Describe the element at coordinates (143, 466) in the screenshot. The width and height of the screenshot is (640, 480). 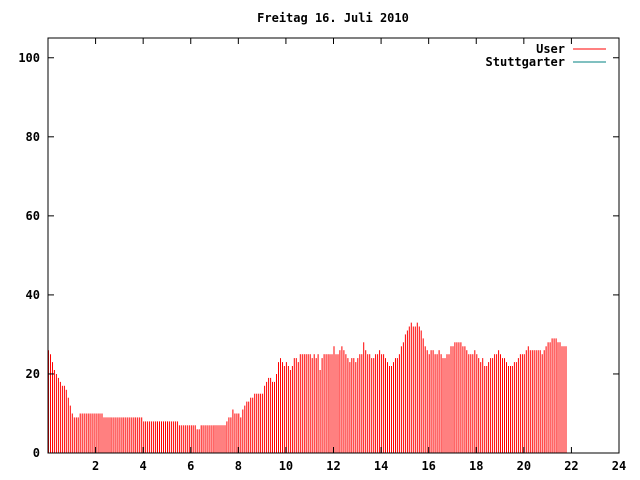
I see `x-tick-label: 4` at that location.